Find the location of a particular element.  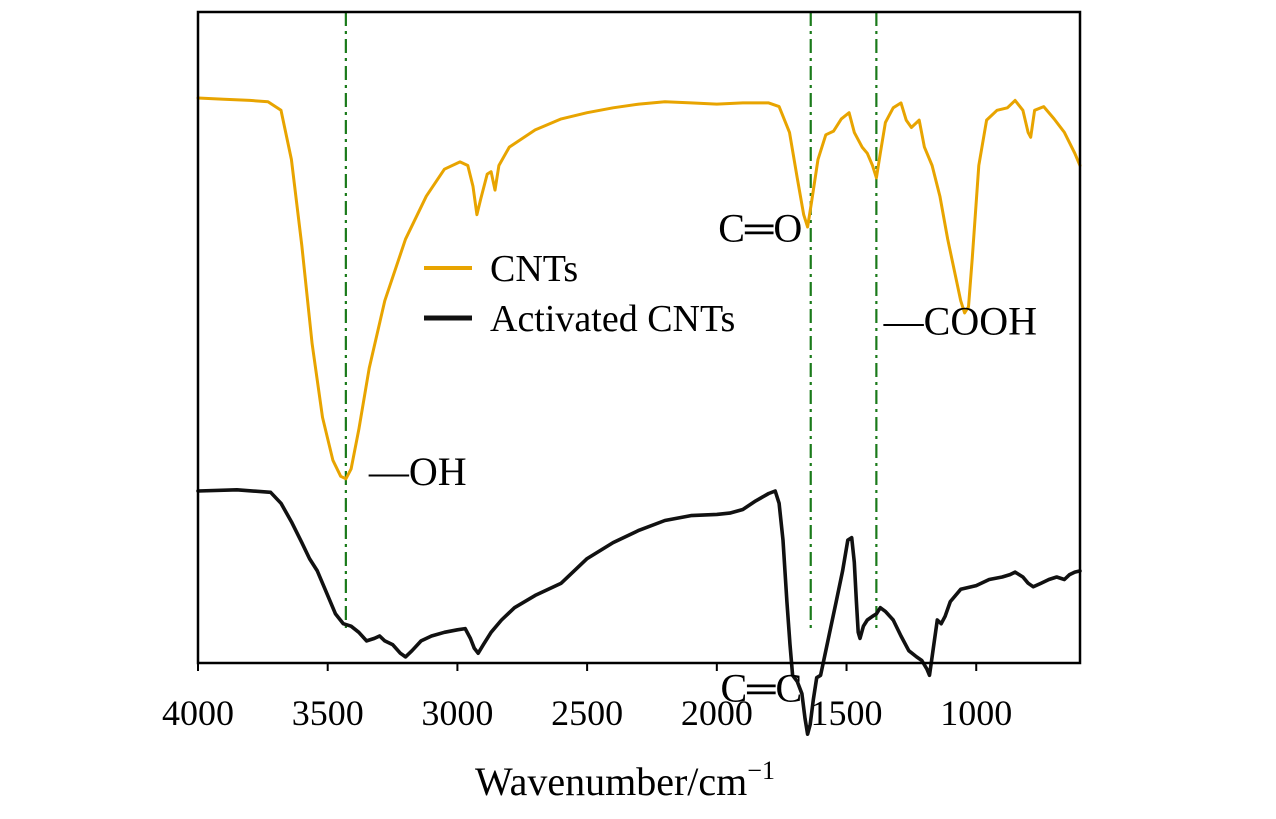

legend-label-1: CNTs is located at coordinates (534, 269).